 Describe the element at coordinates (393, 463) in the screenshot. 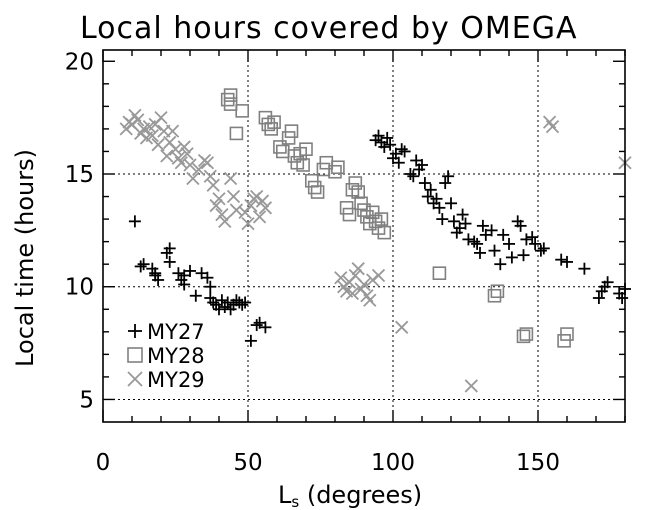

I see `x-tick-label: 100` at that location.